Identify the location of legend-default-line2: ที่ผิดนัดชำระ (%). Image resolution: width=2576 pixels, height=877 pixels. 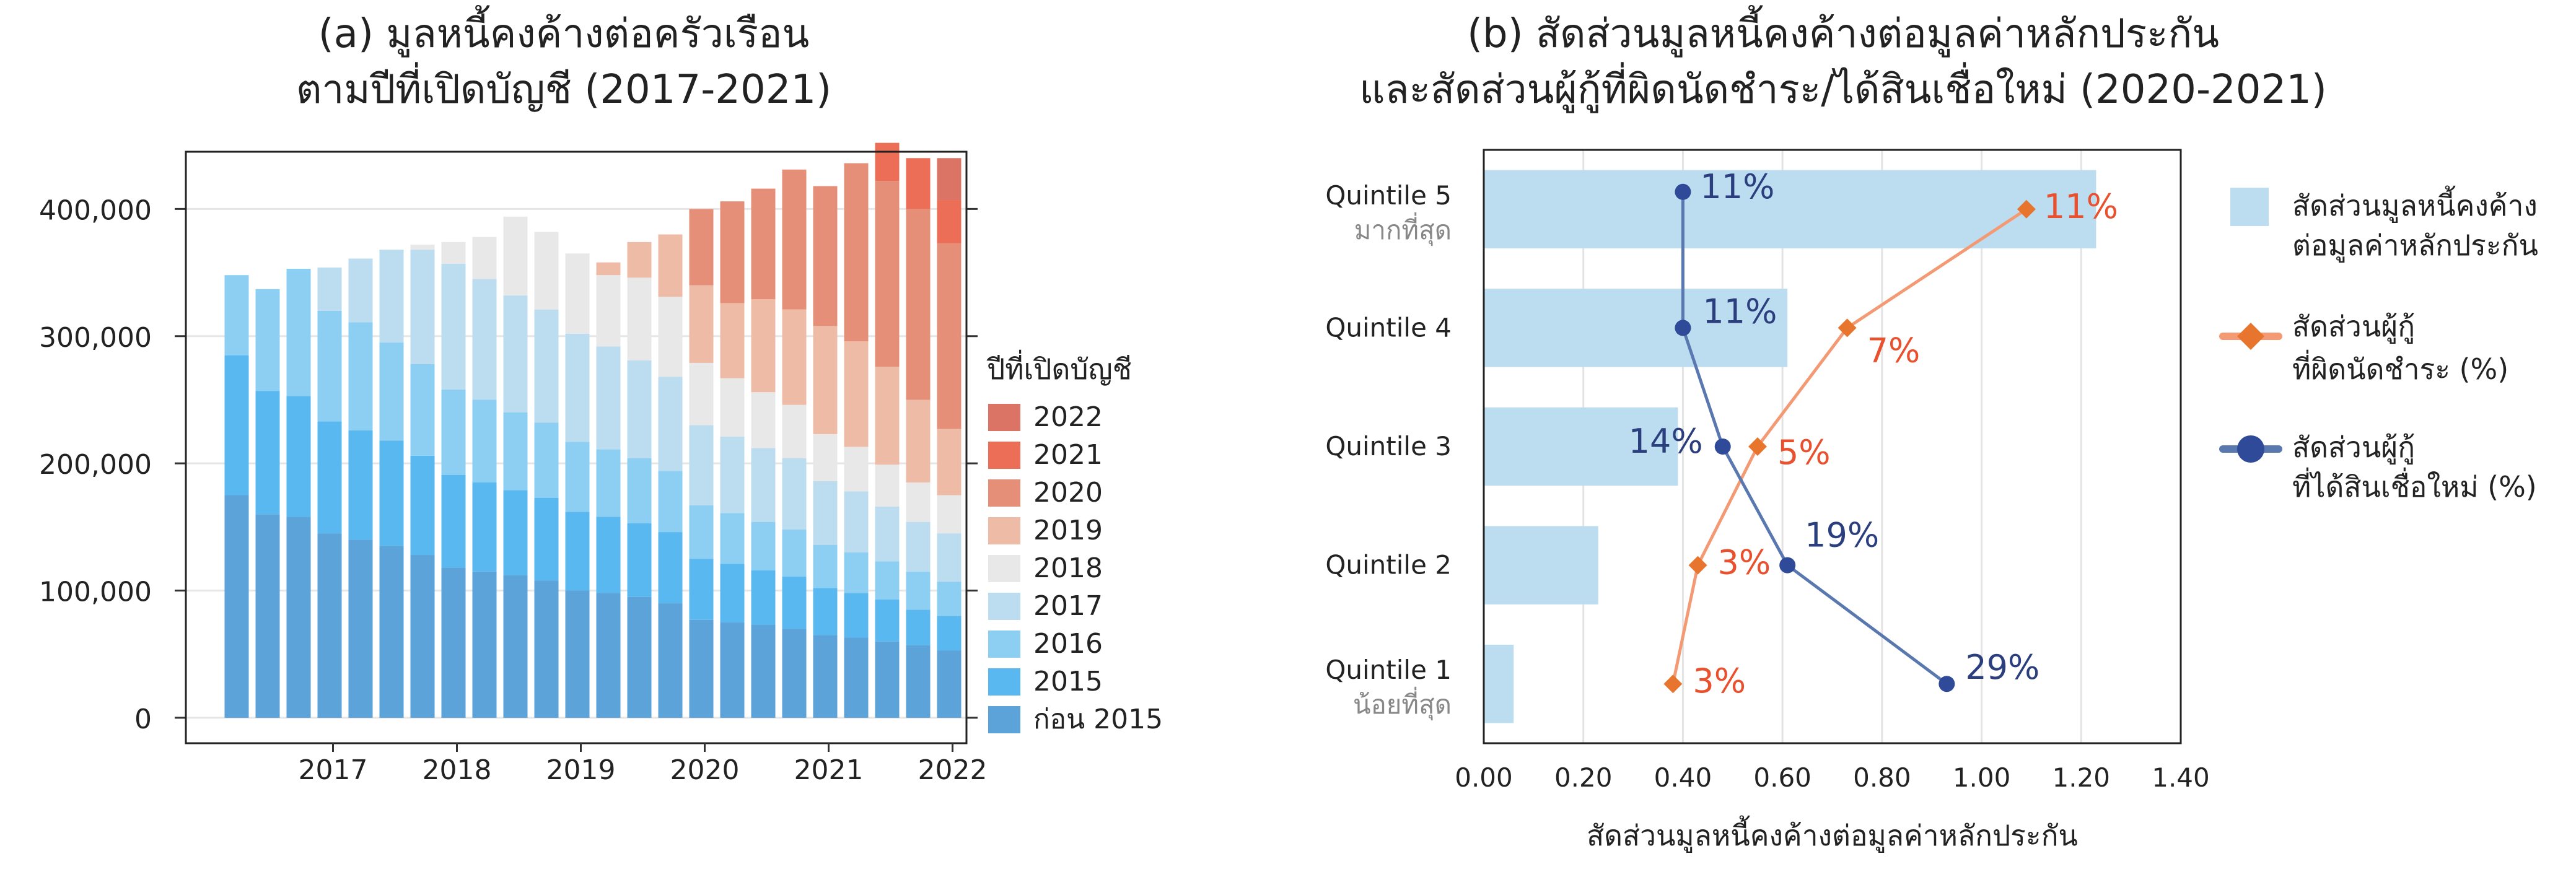
(2400, 368).